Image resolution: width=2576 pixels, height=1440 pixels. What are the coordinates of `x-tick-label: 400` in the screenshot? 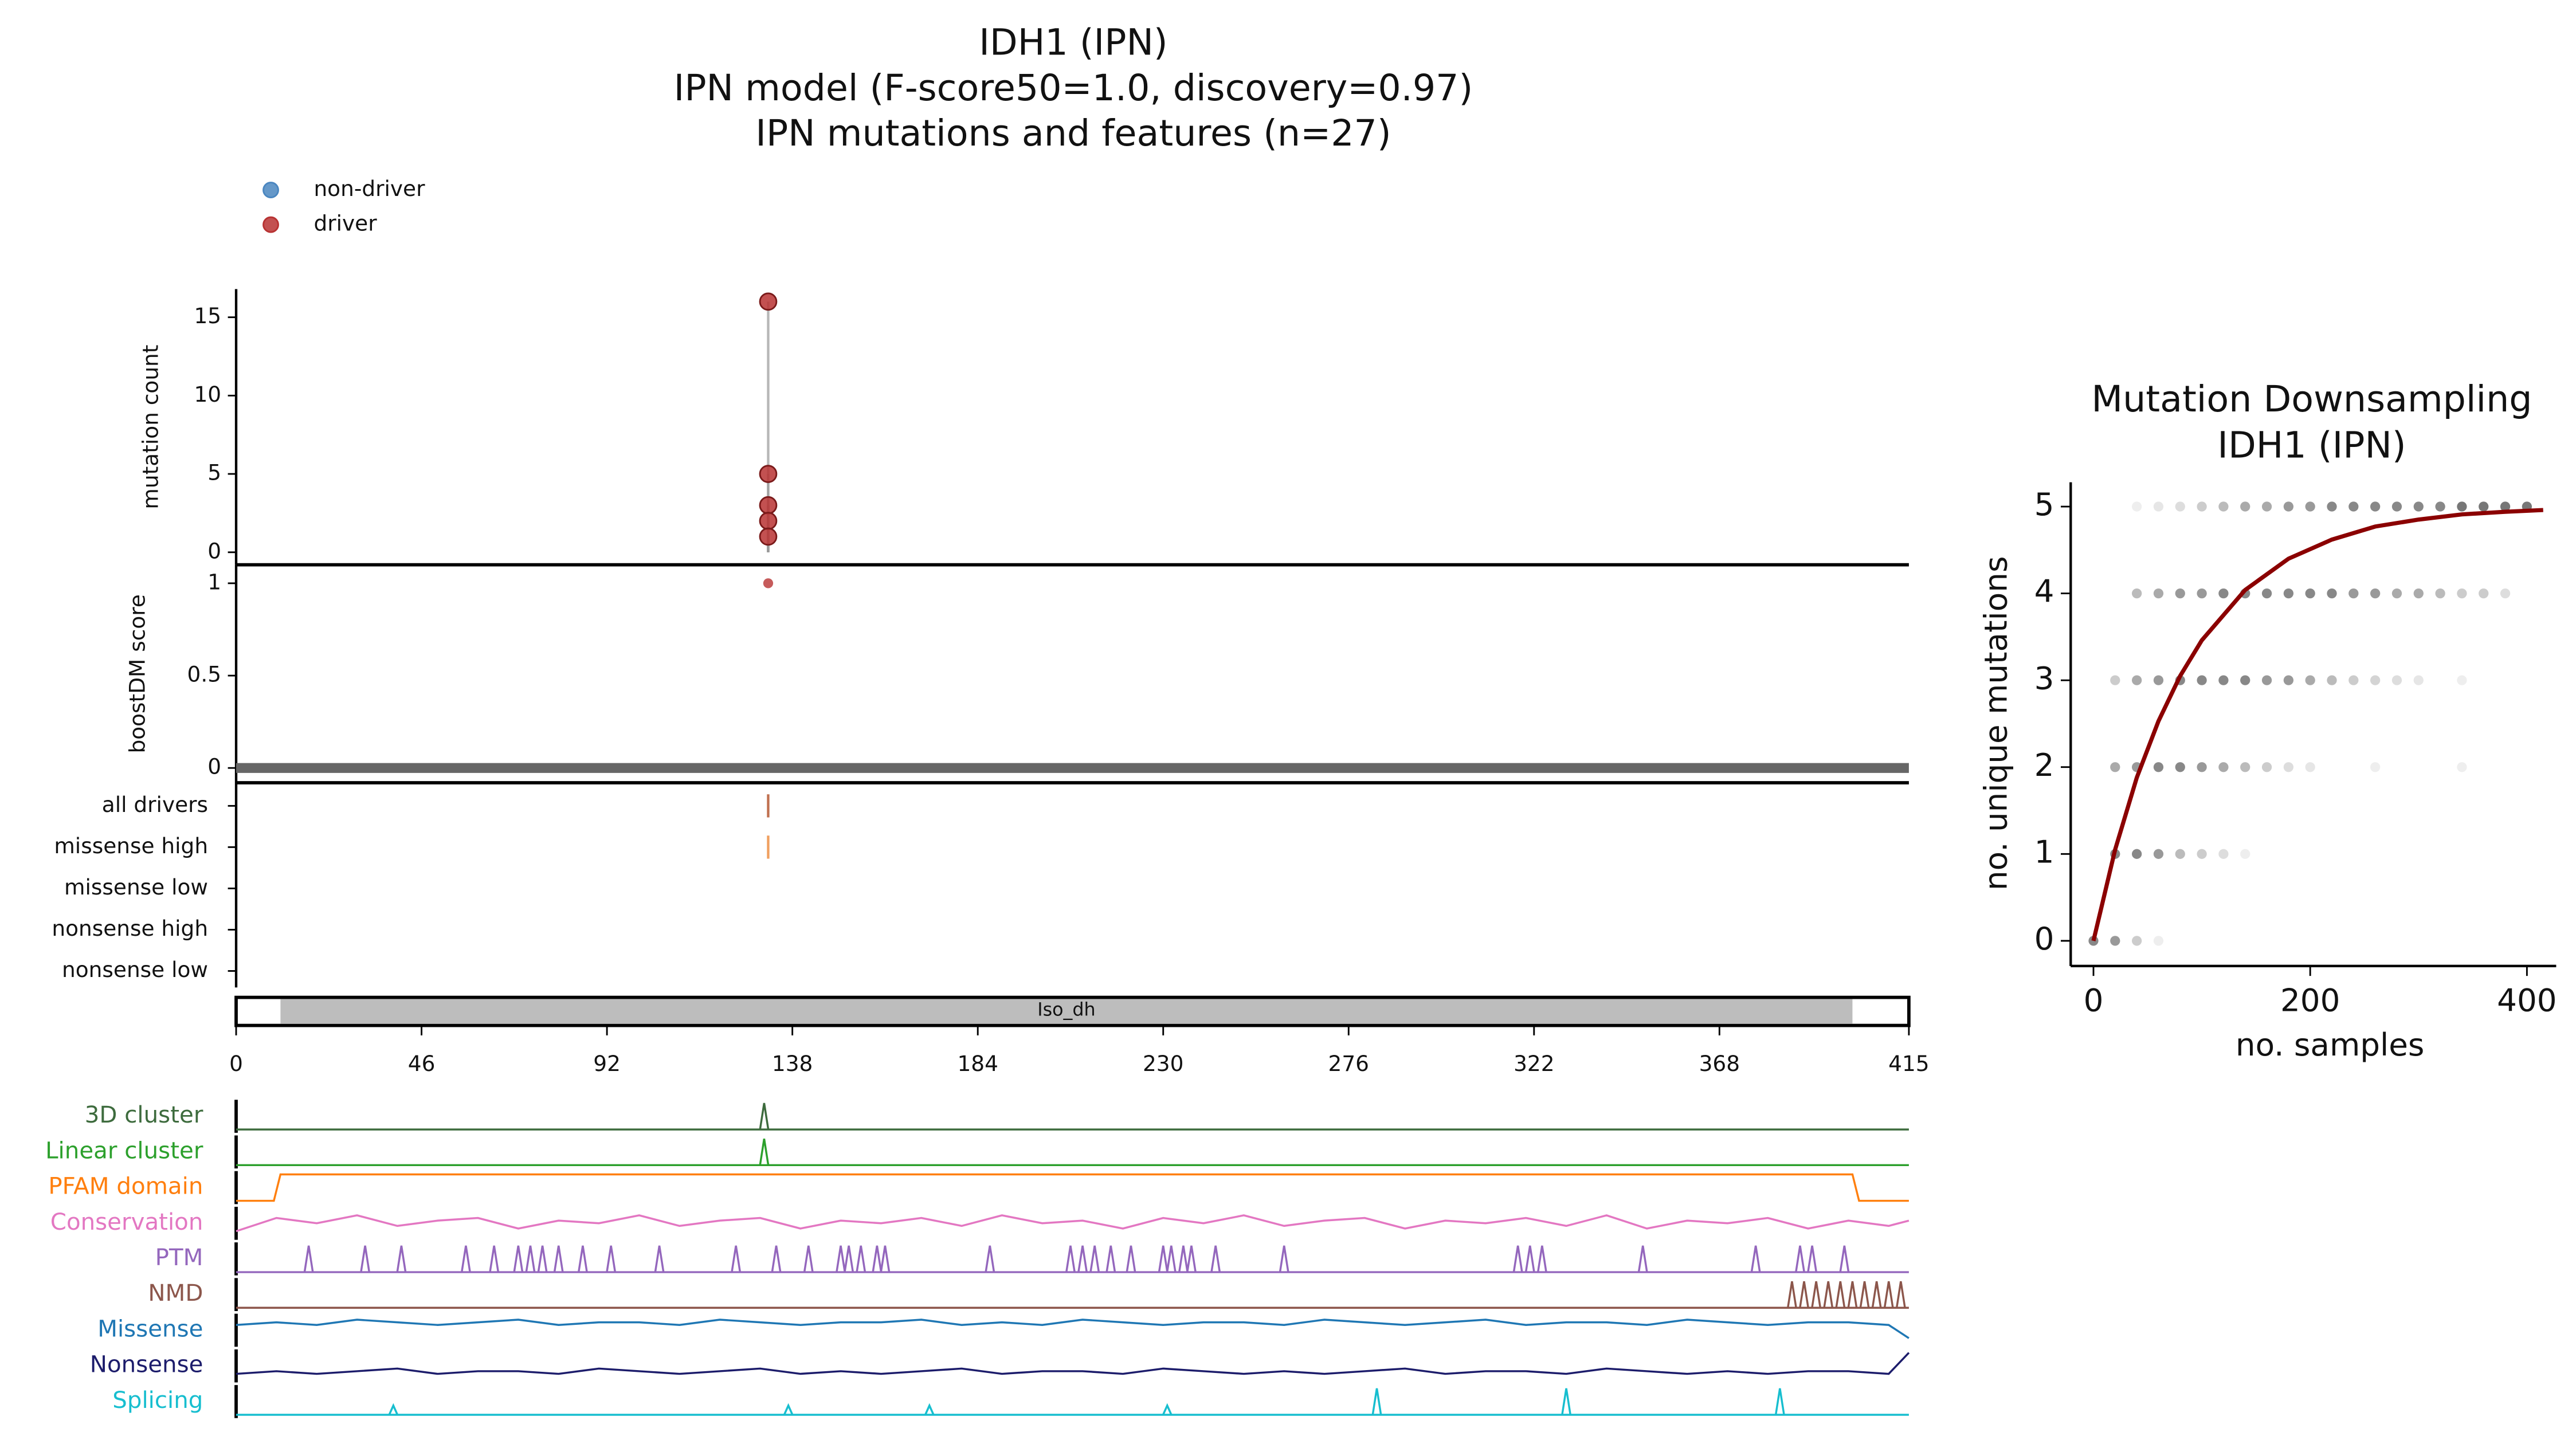 It's located at (2527, 1000).